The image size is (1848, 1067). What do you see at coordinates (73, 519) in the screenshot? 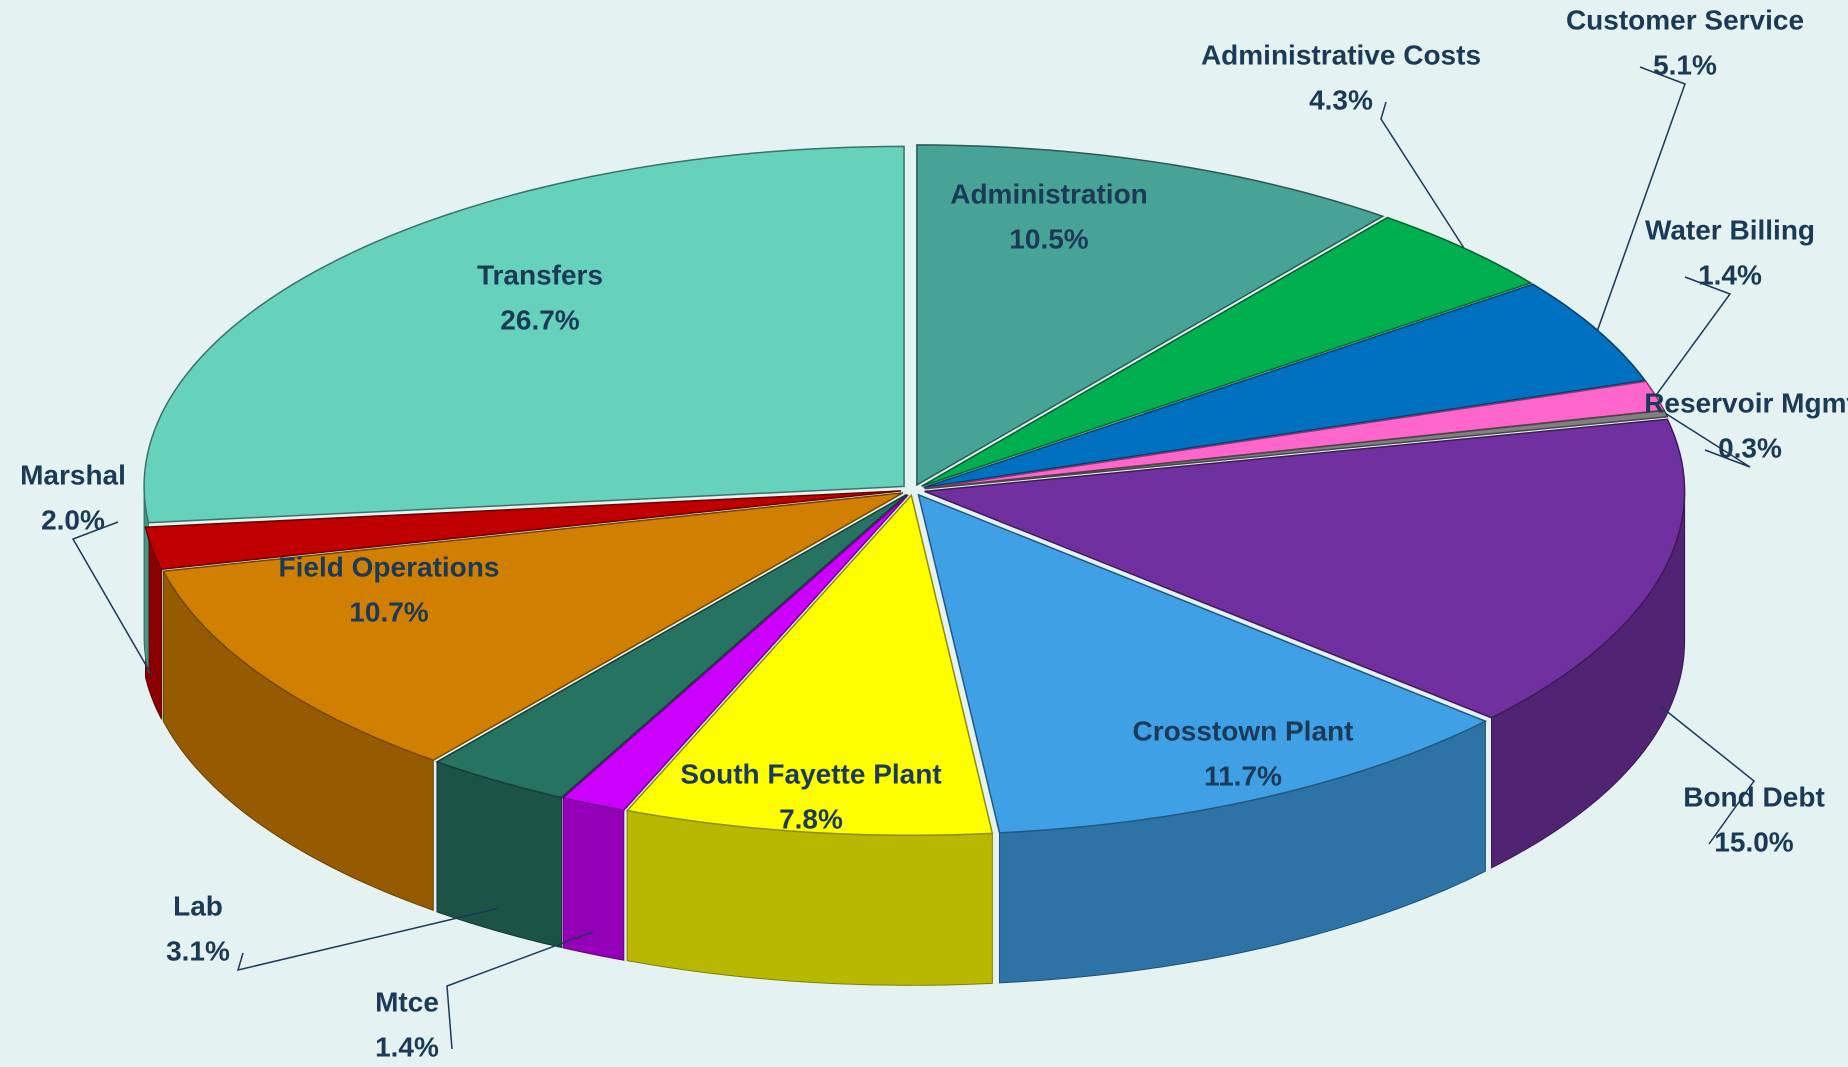
I see `slice-value-label: 2.0%` at bounding box center [73, 519].